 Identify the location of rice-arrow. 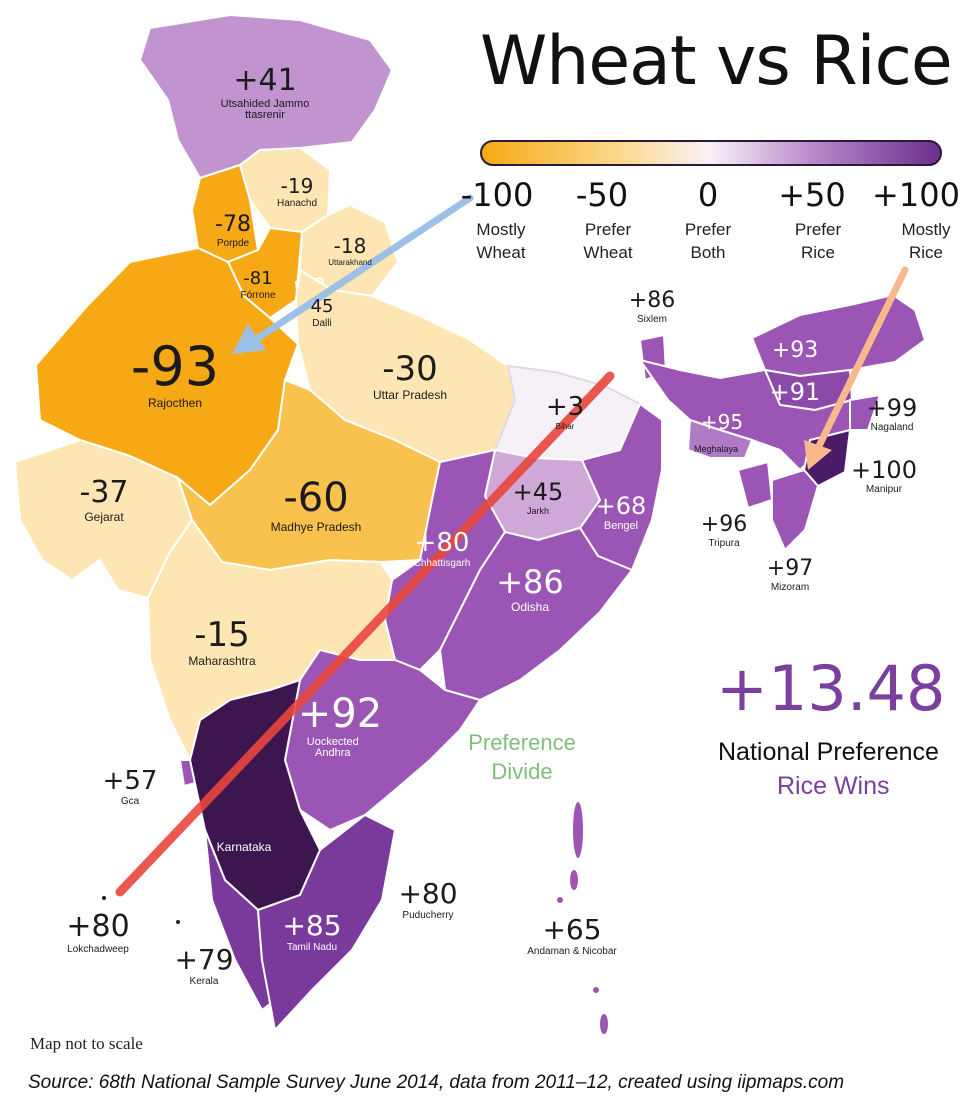
(856, 368).